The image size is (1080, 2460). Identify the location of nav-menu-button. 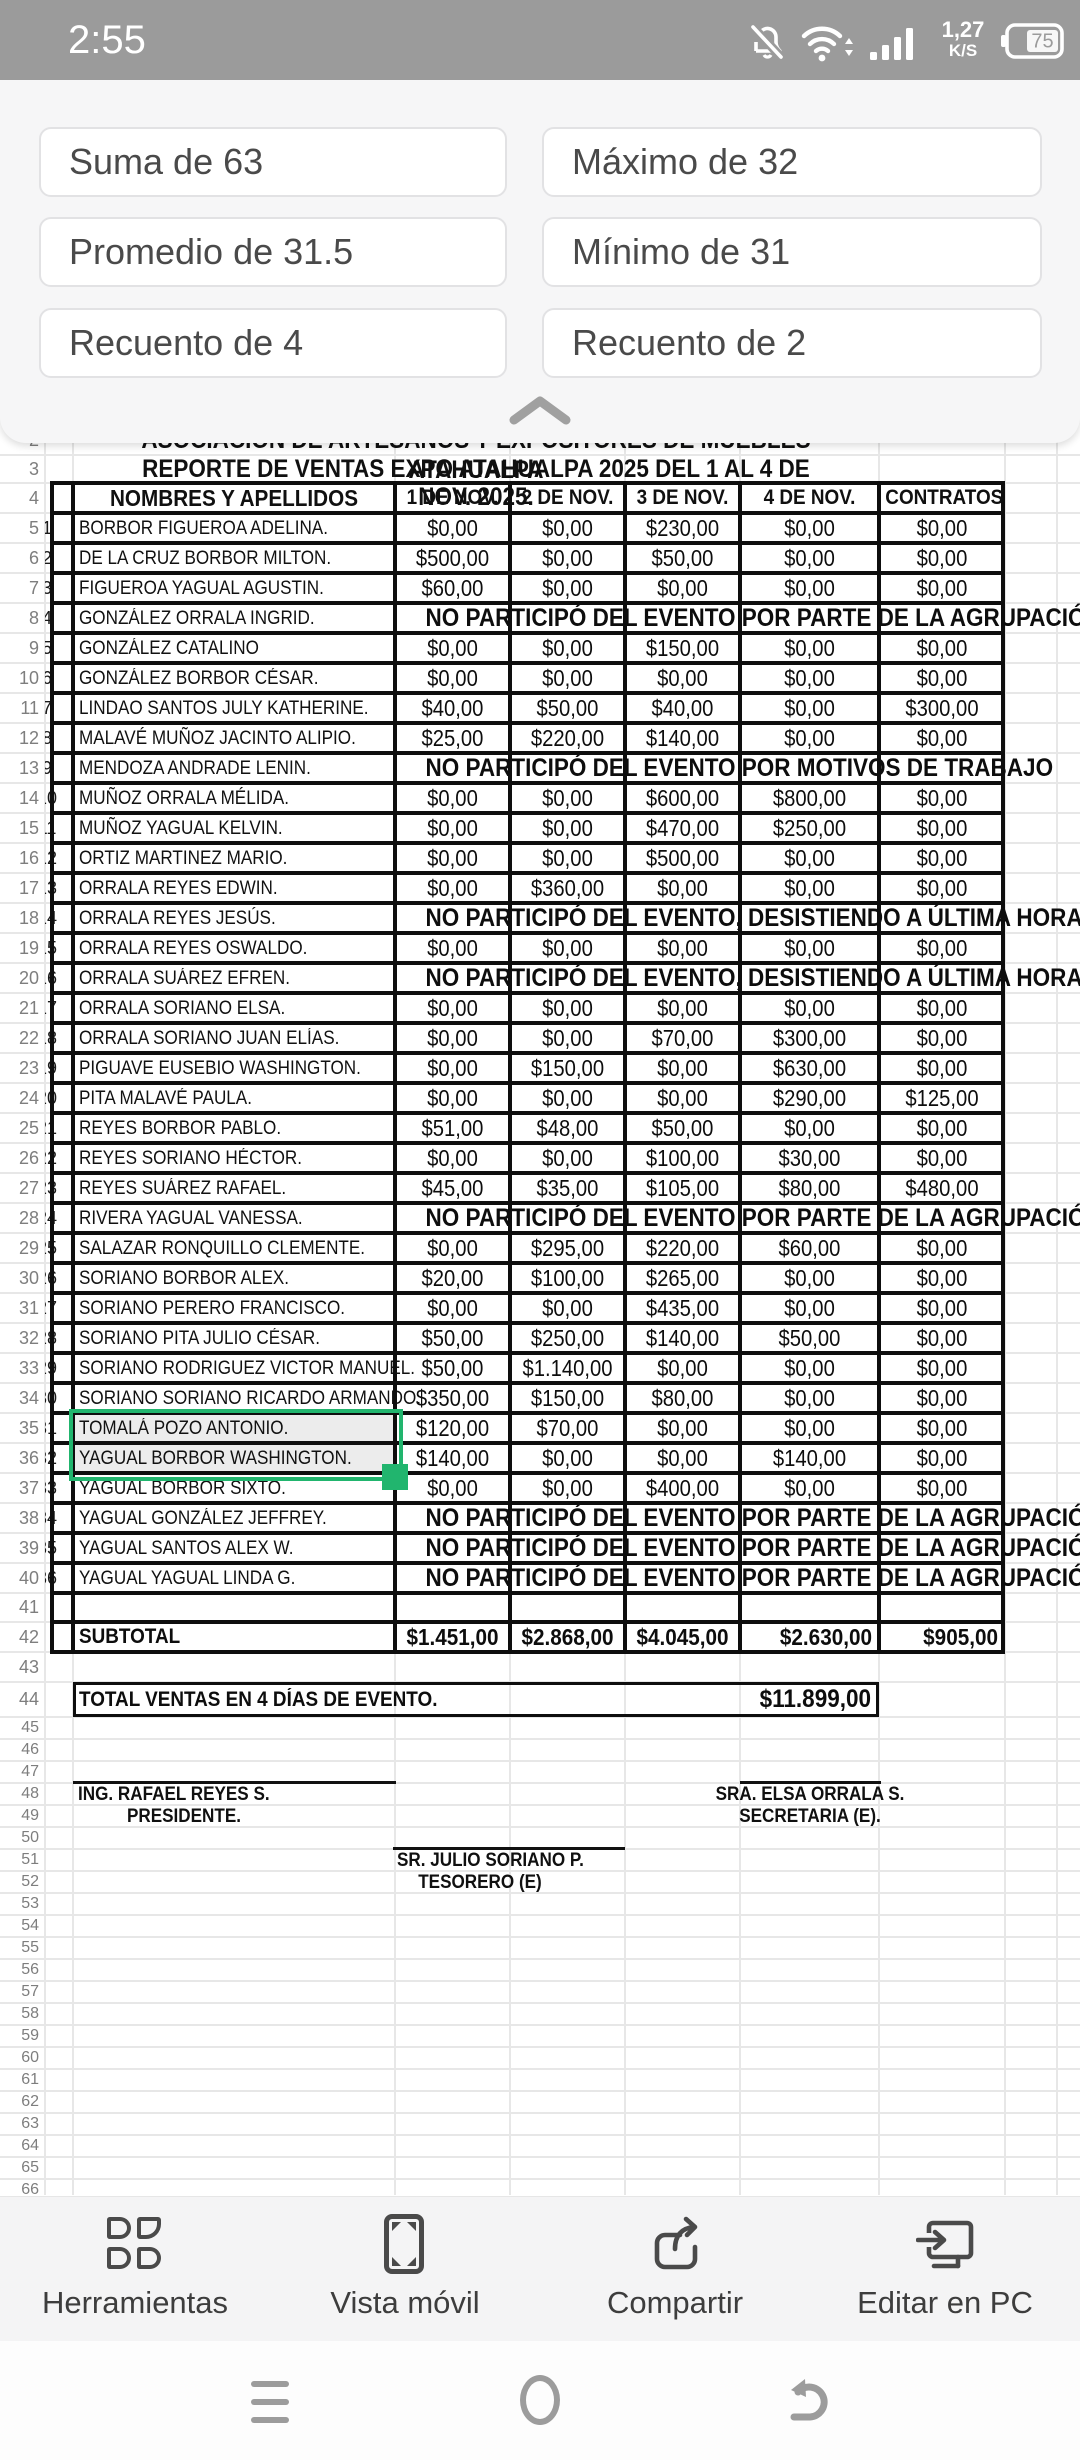
(270, 2400).